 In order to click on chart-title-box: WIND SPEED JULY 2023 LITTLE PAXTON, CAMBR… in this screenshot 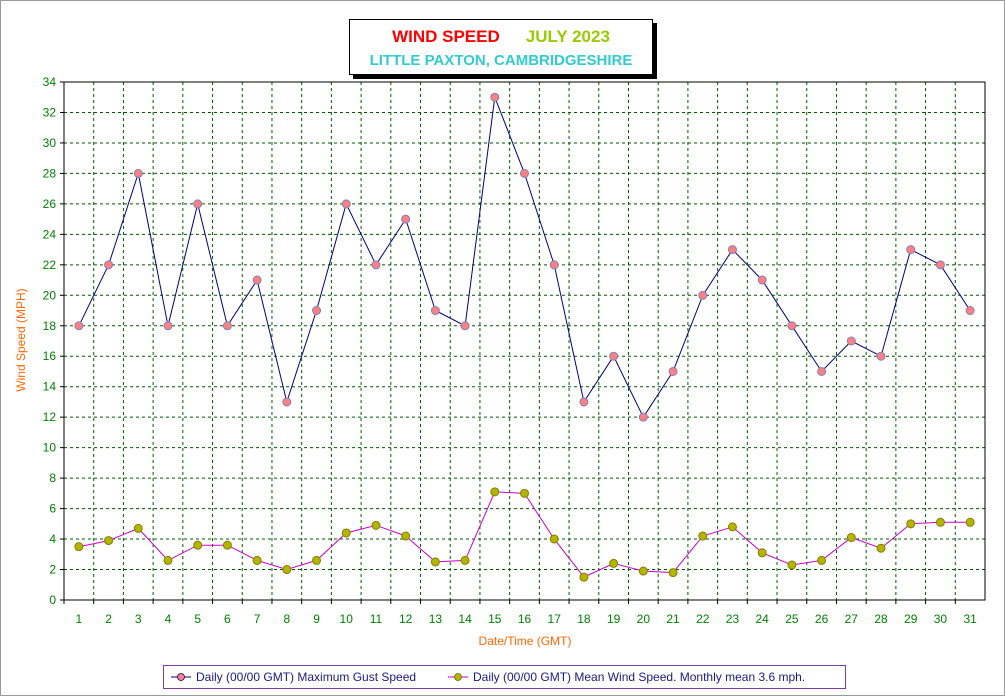, I will do `click(501, 47)`.